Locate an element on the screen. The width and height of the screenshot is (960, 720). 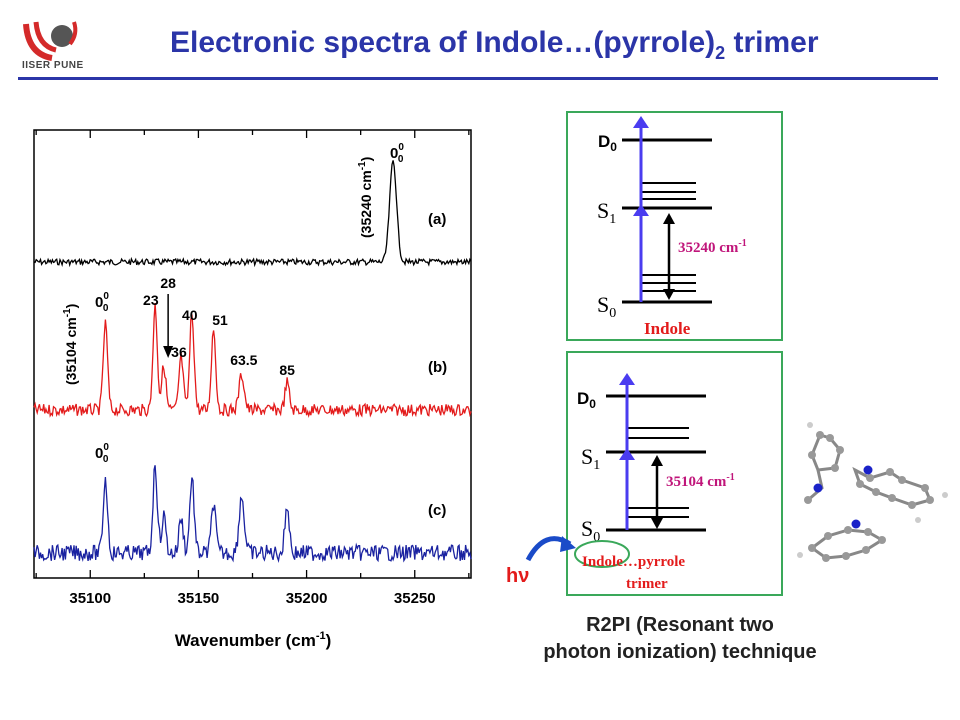
peak-shift-label: 23 is located at coordinates (151, 300).